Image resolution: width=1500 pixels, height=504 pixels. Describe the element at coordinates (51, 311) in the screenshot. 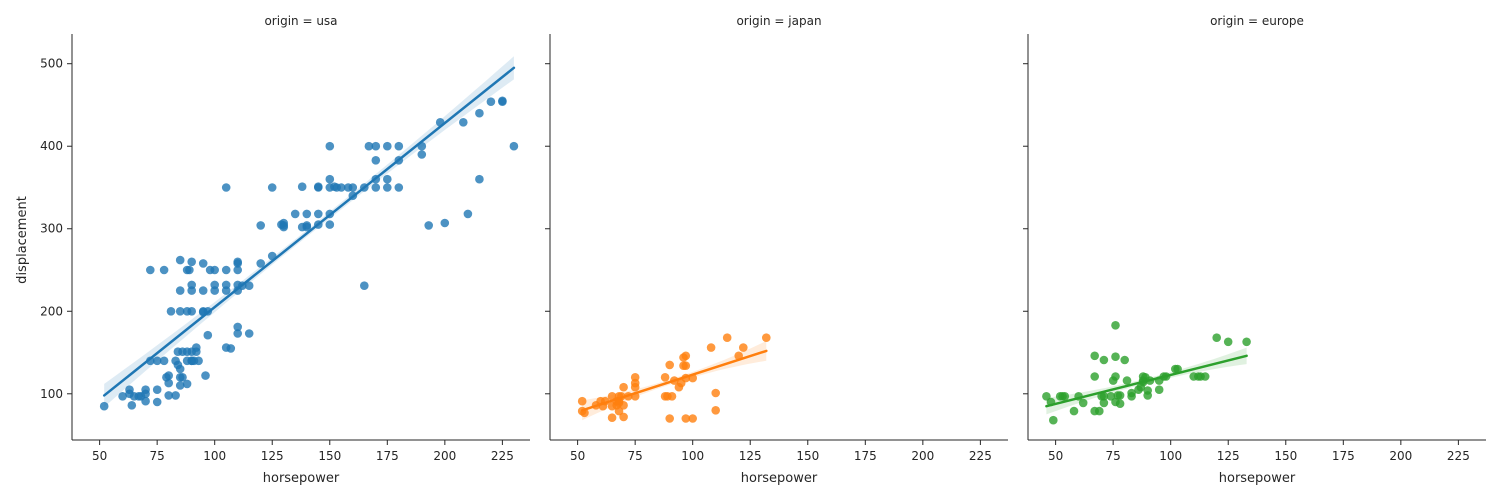

I see `y-tick-label: 200` at that location.